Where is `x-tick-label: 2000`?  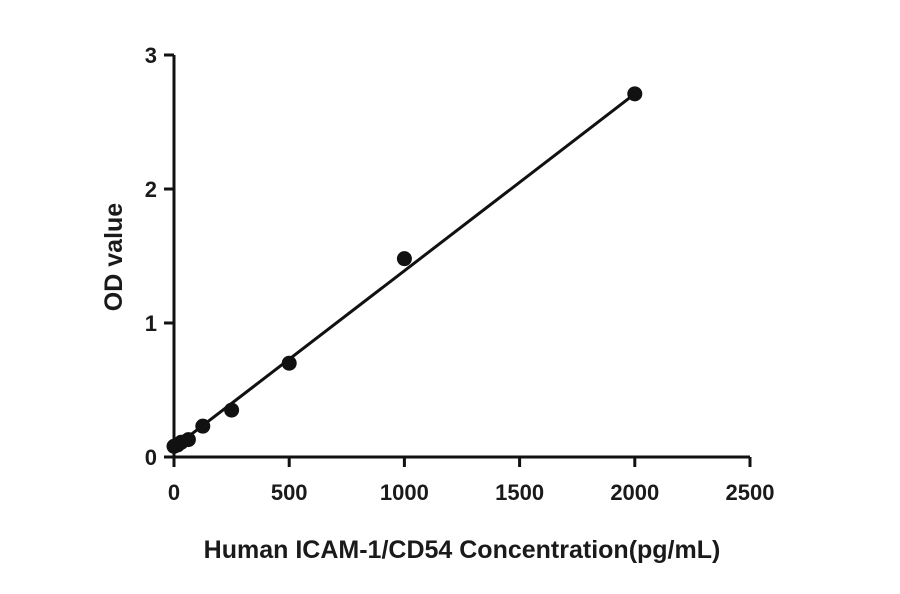 x-tick-label: 2000 is located at coordinates (634, 492).